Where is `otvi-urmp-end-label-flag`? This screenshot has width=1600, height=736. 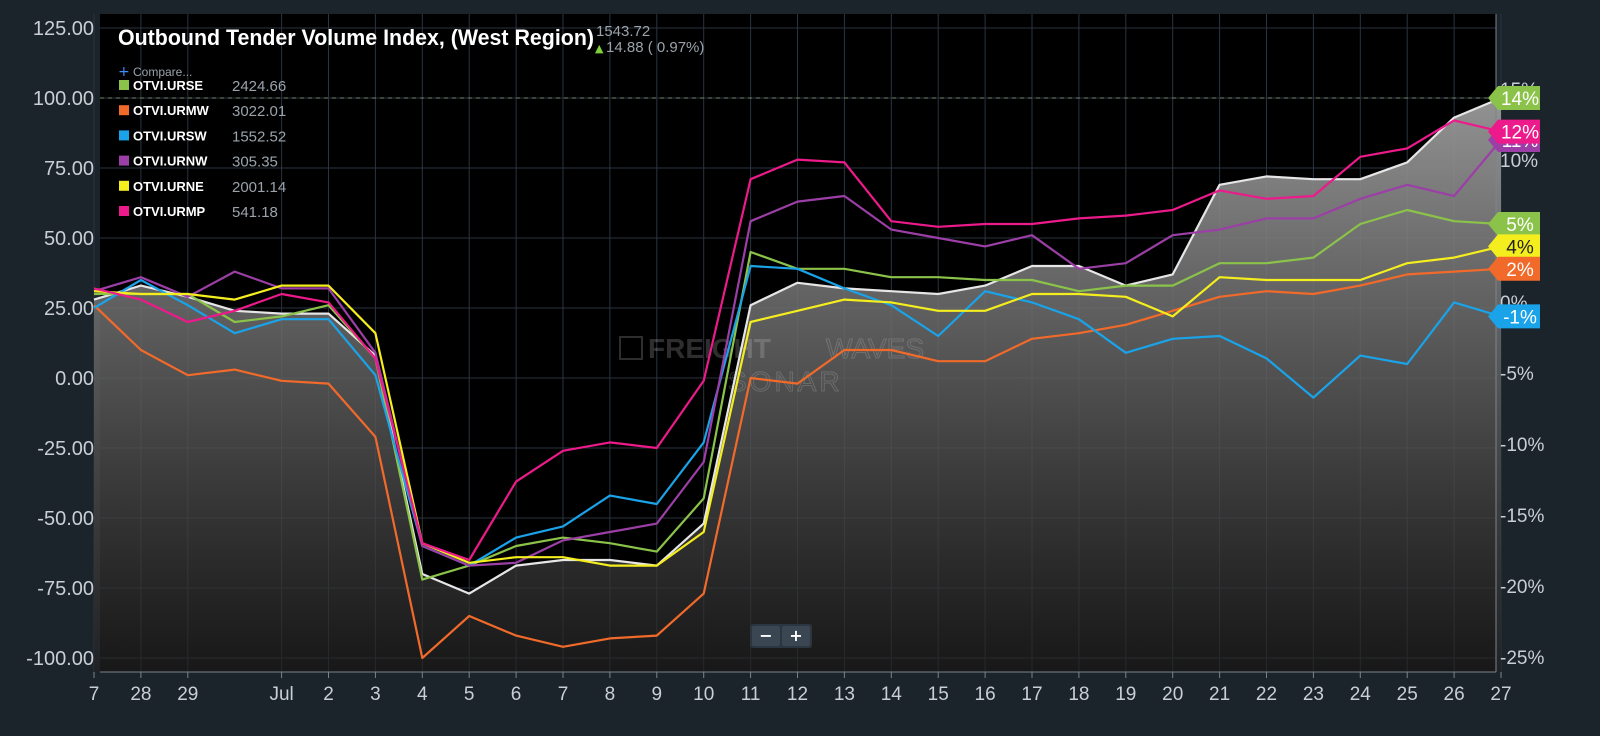 otvi-urmp-end-label-flag is located at coordinates (1514, 131).